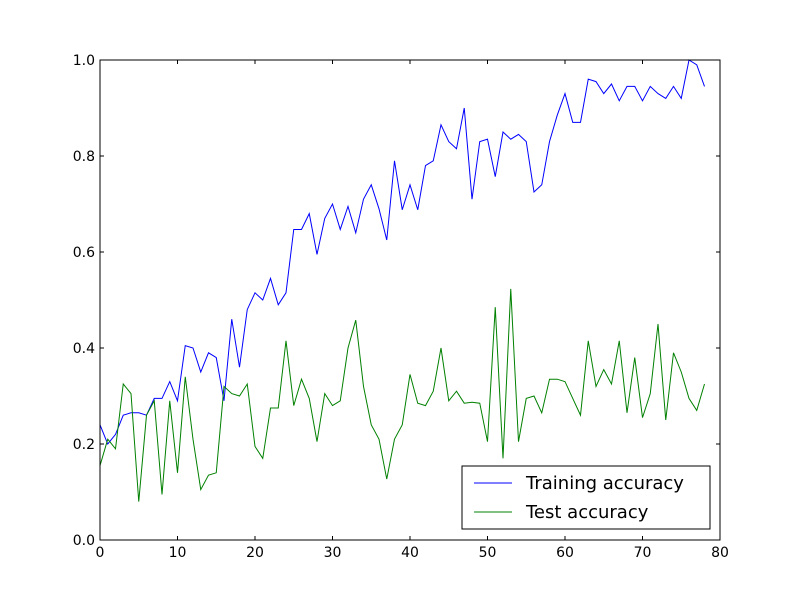  Describe the element at coordinates (84, 253) in the screenshot. I see `y-tick-label: 0.6` at that location.